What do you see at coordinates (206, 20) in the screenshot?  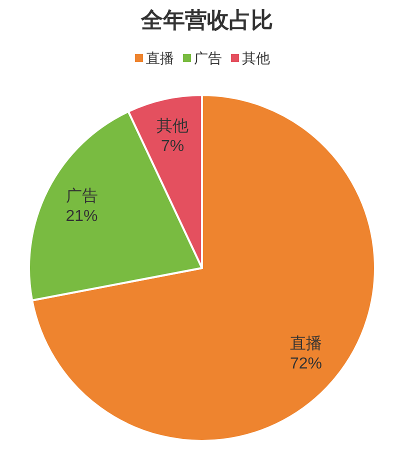 I see `chart-title: 全年营收占比` at bounding box center [206, 20].